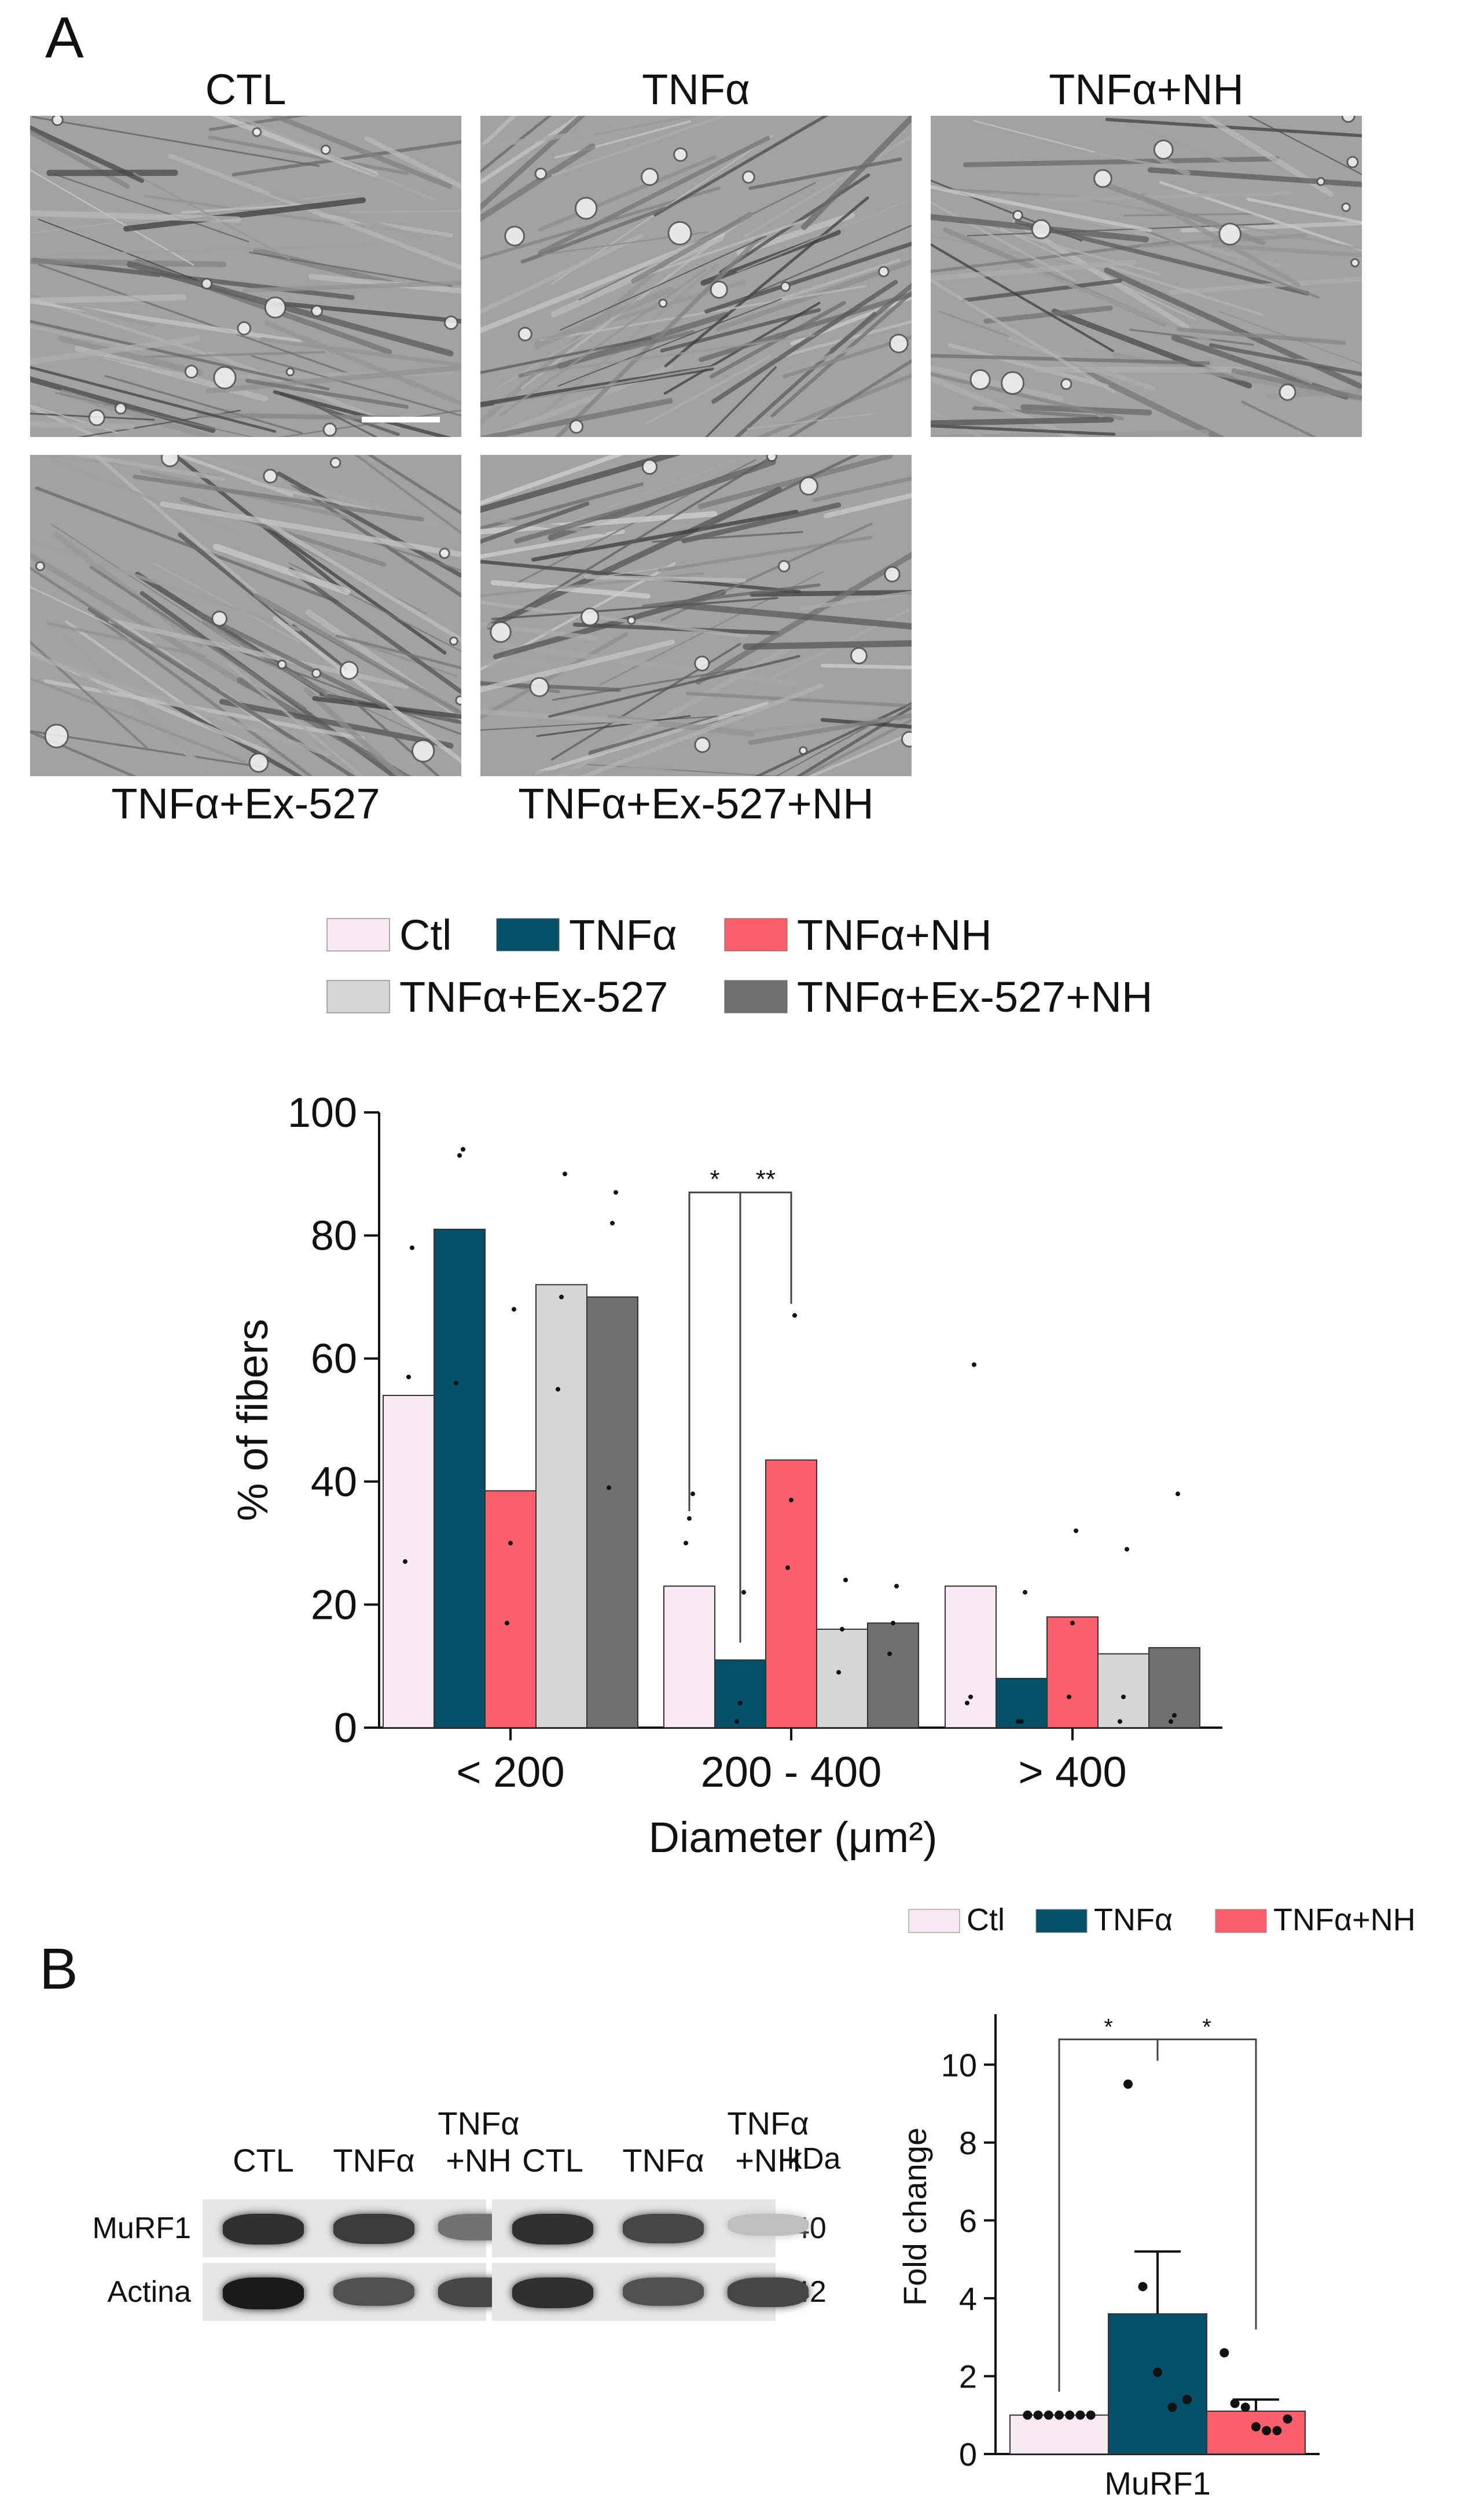 The width and height of the screenshot is (1484, 2509). What do you see at coordinates (401, 420) in the screenshot?
I see `scale-bar` at bounding box center [401, 420].